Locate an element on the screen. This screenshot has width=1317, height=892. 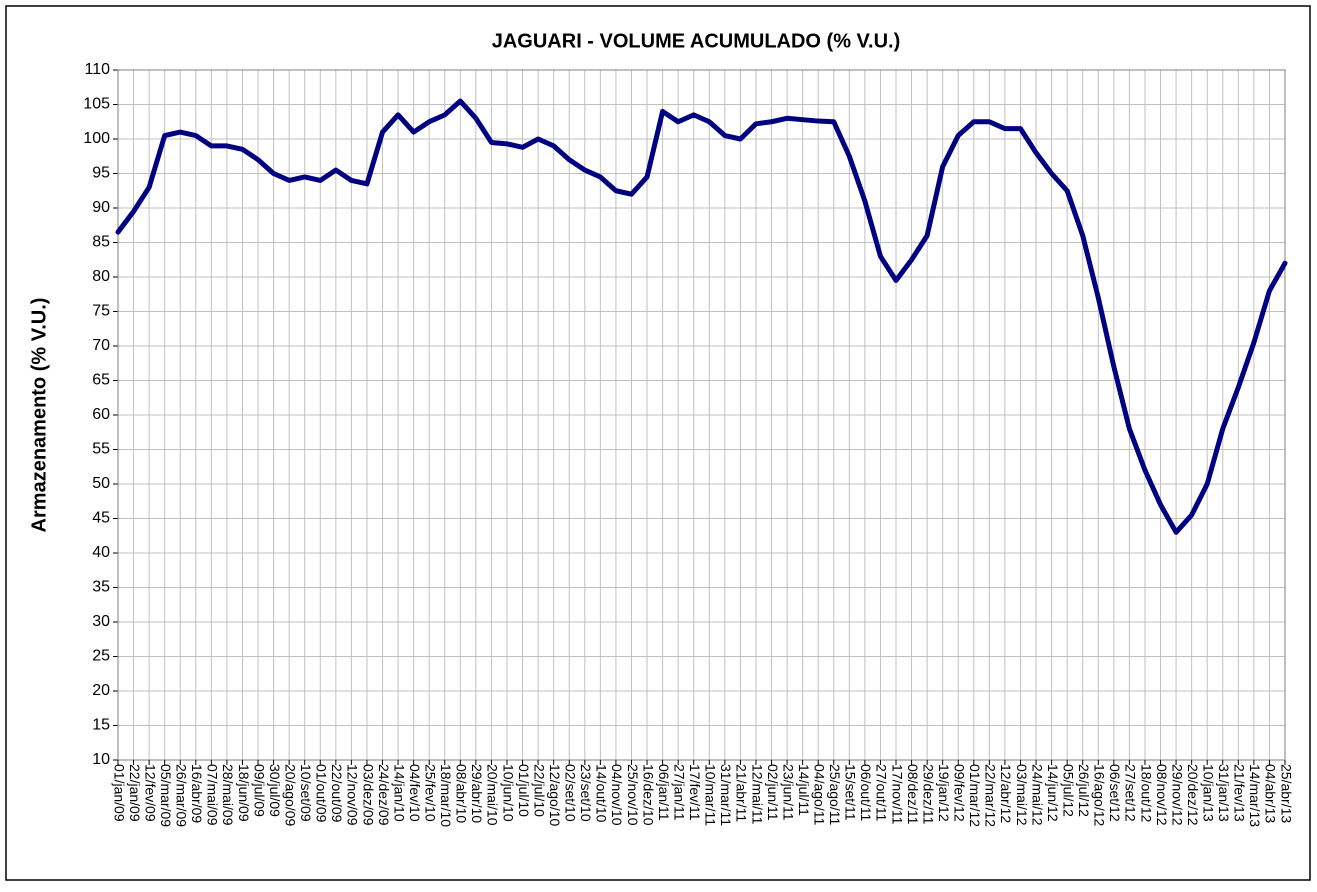
x-tick-label: 25/nov/10 is located at coordinates (633, 795).